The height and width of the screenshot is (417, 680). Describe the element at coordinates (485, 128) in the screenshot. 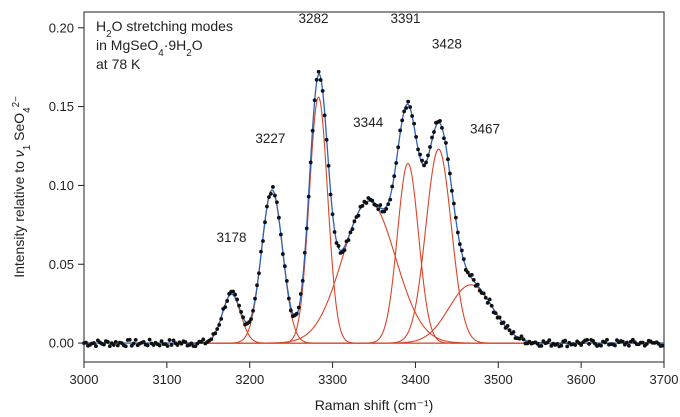

I see `peak-label-3467: 3467` at that location.